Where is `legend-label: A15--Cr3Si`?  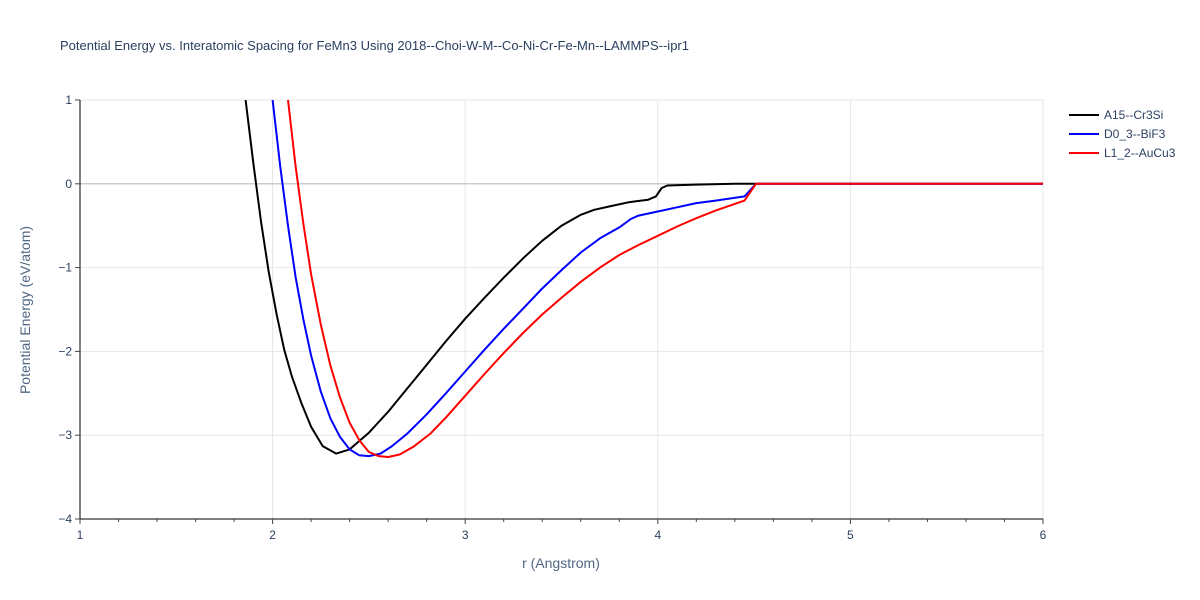 legend-label: A15--Cr3Si is located at coordinates (1133, 115).